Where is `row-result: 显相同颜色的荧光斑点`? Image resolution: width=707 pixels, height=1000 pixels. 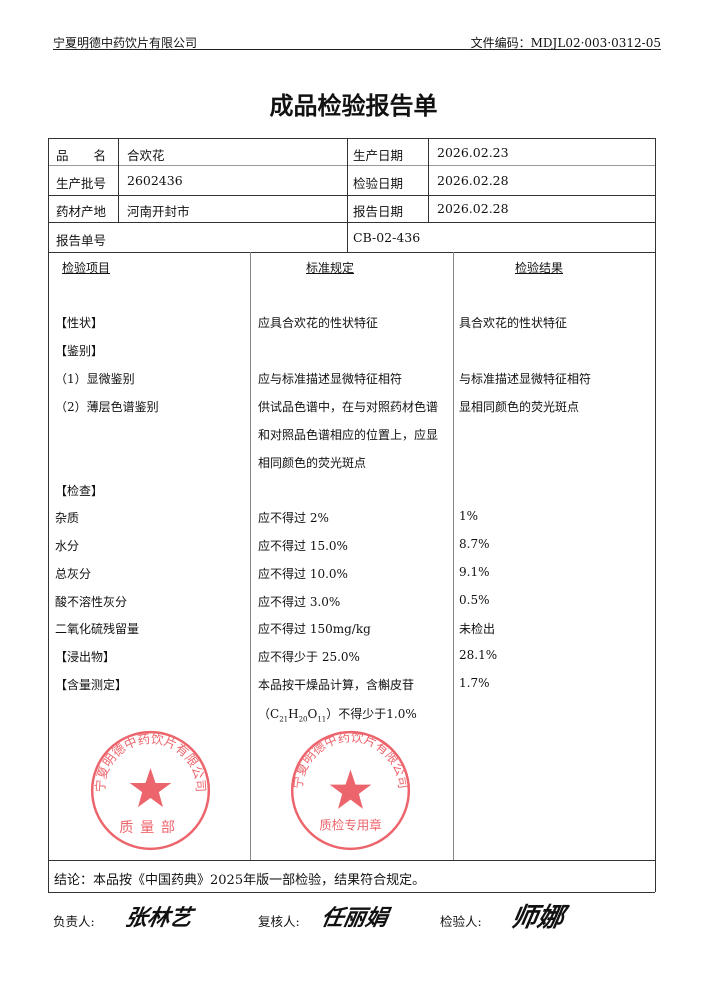 row-result: 显相同颜色的荧光斑点 is located at coordinates (519, 407).